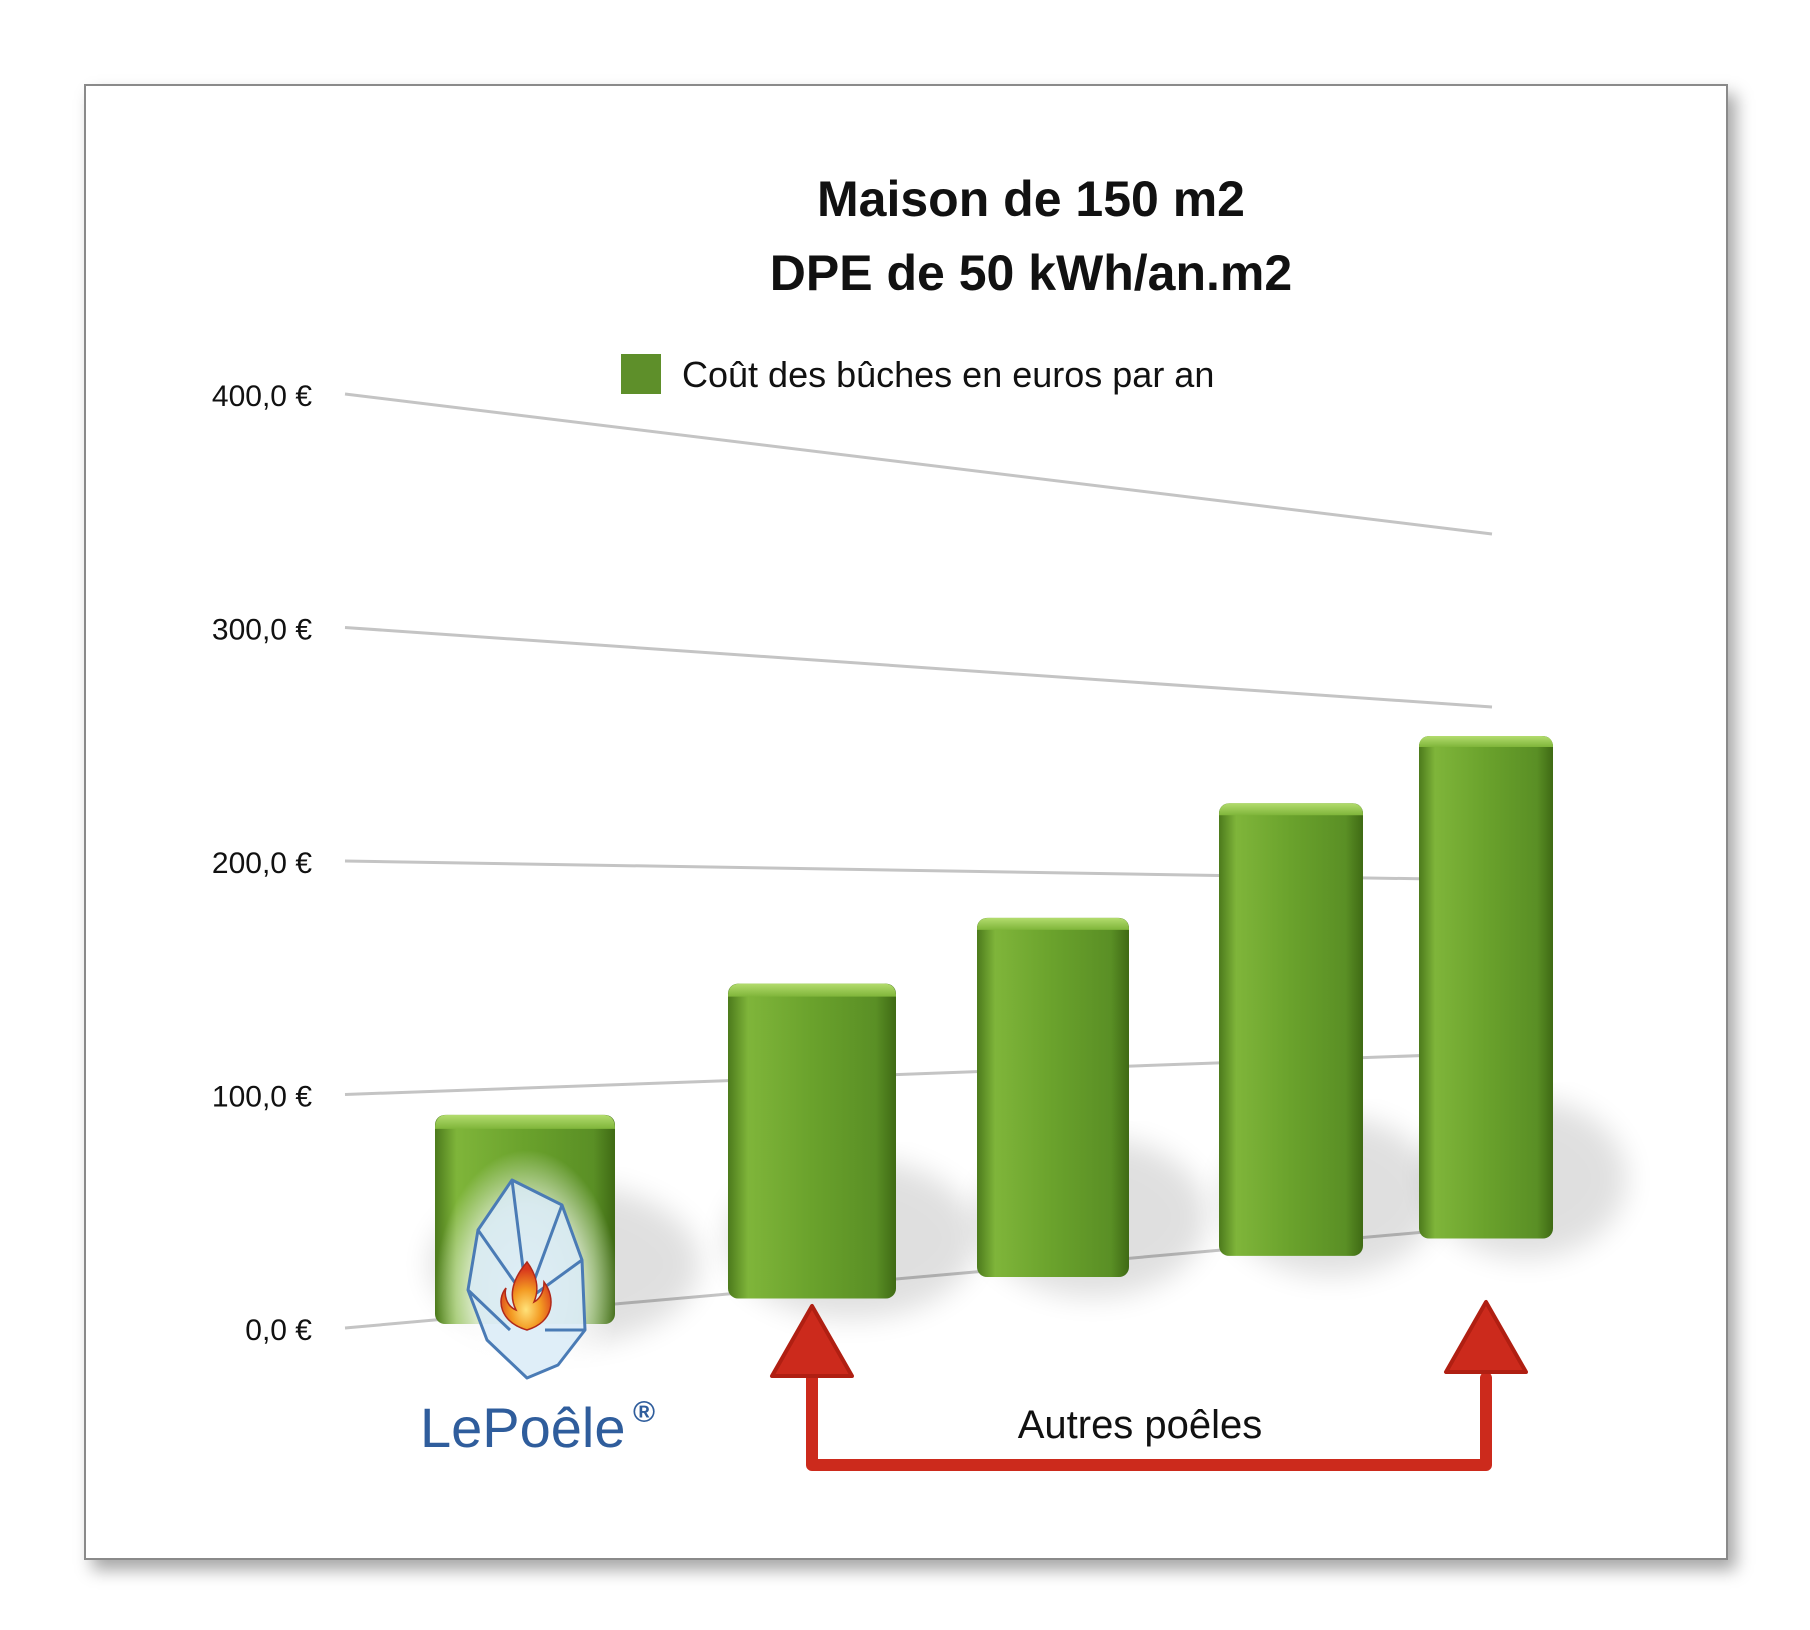  What do you see at coordinates (262, 1097) in the screenshot?
I see `y-tick-label: 100,0 €` at bounding box center [262, 1097].